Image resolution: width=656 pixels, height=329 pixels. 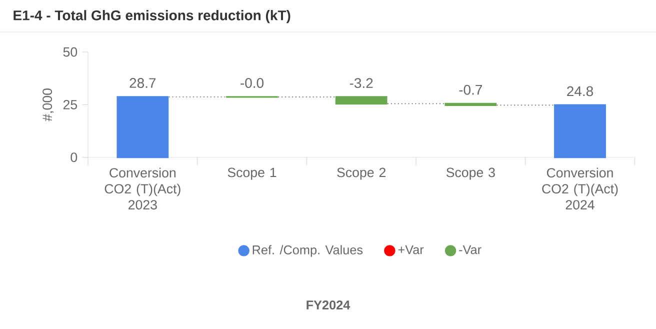 I want to click on y-tick-label: 0, so click(x=74, y=157).